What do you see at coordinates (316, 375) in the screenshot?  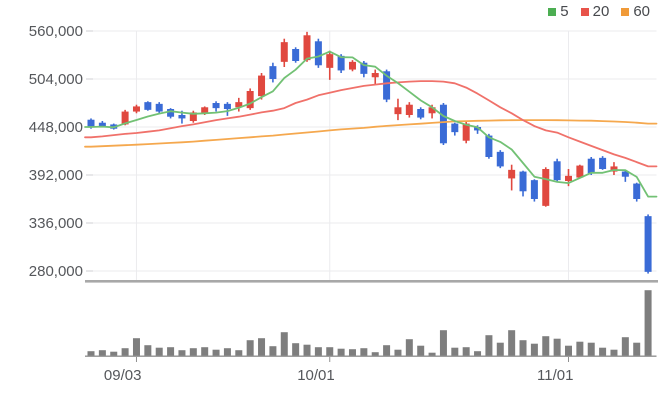 I see `x-axis-label: 10/01` at bounding box center [316, 375].